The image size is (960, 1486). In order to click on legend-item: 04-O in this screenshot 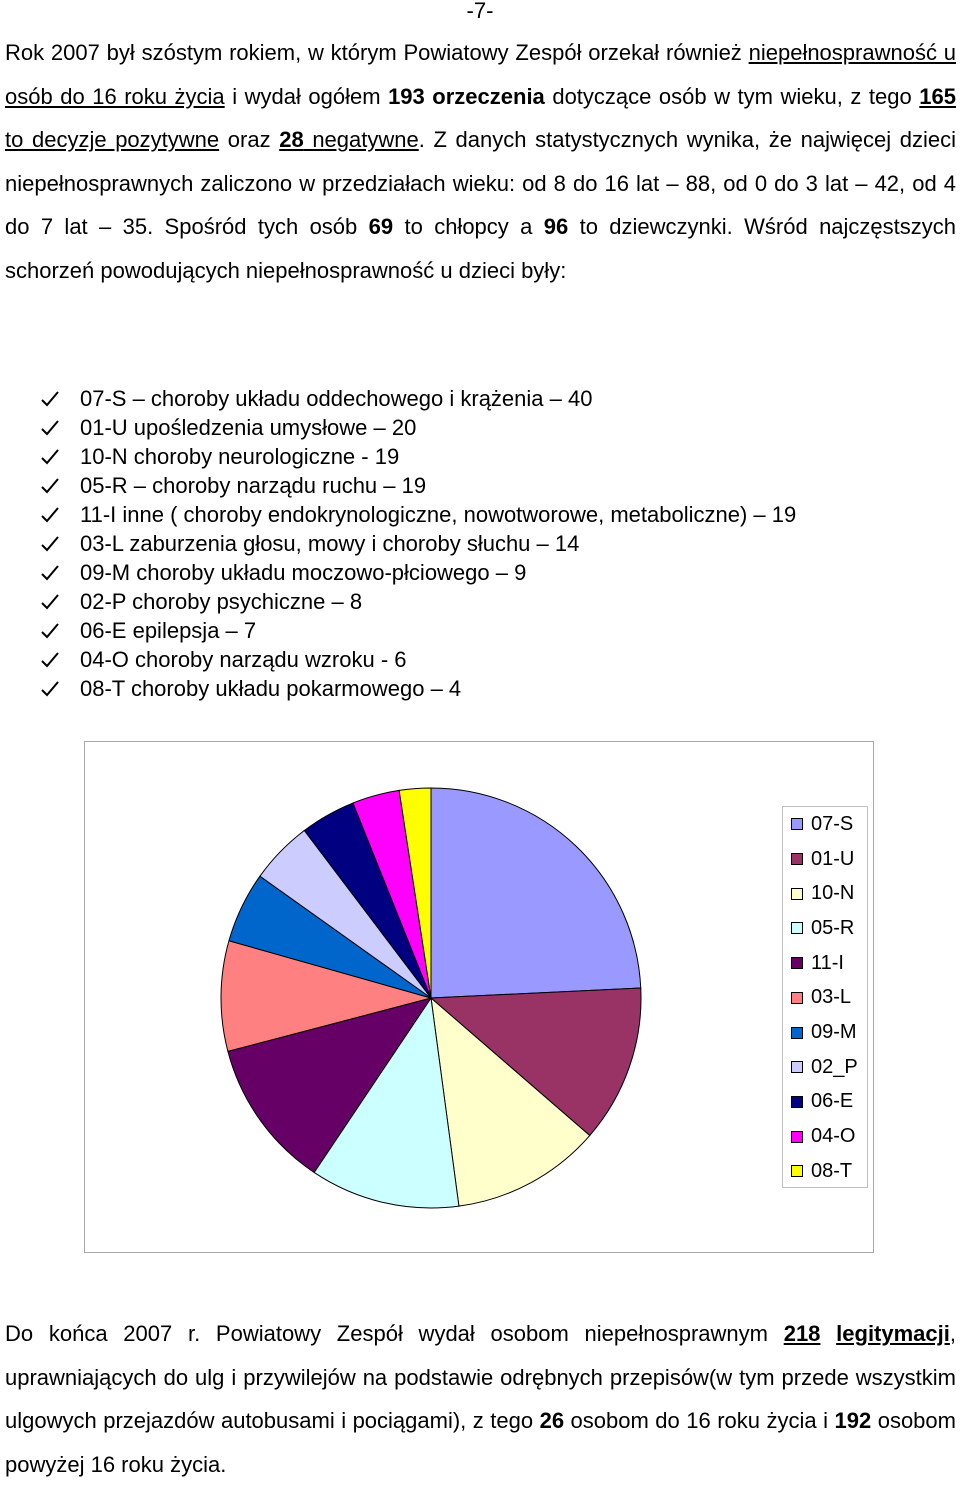, I will do `click(823, 1136)`.